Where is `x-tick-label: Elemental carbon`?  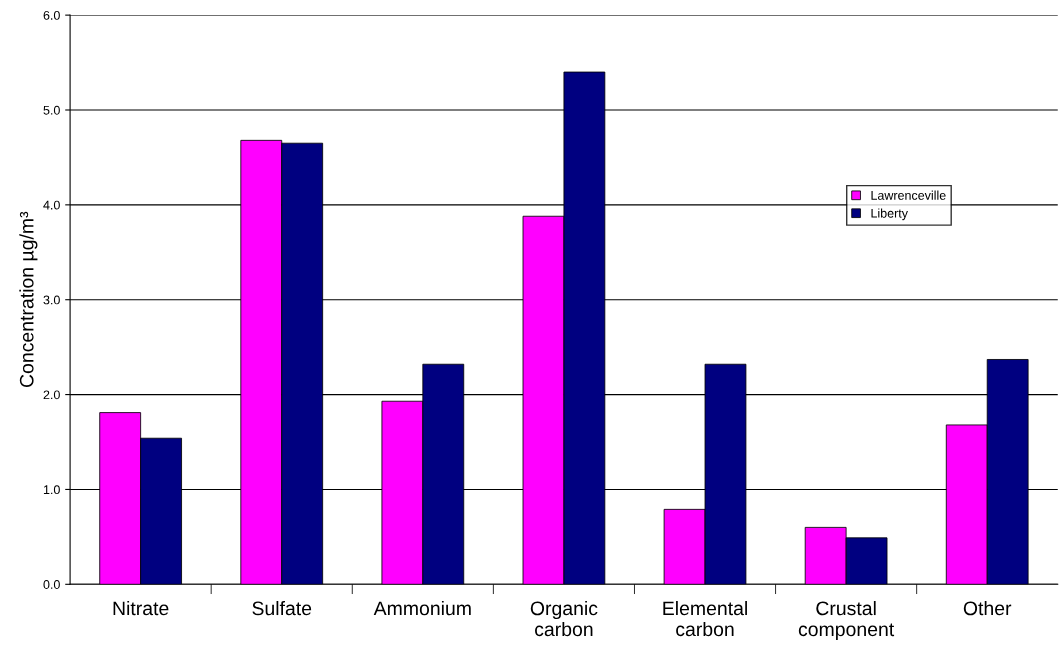 x-tick-label: Elemental carbon is located at coordinates (705, 618).